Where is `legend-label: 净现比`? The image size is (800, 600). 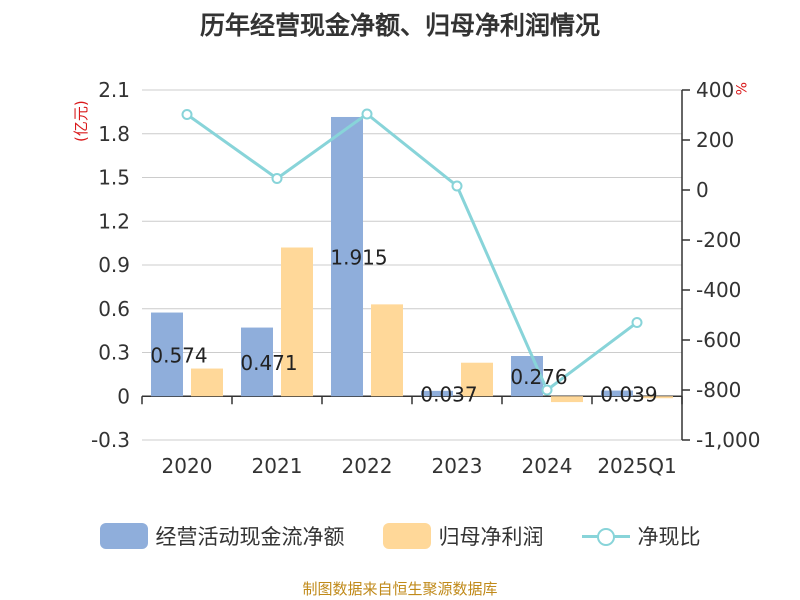
legend-label: 净现比 is located at coordinates (669, 537).